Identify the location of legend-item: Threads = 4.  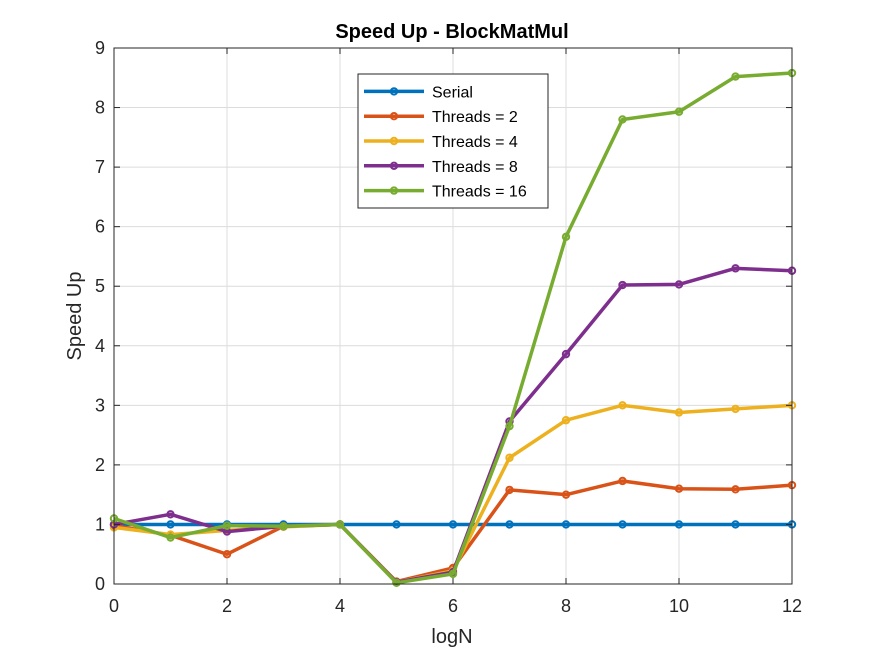
(441, 142).